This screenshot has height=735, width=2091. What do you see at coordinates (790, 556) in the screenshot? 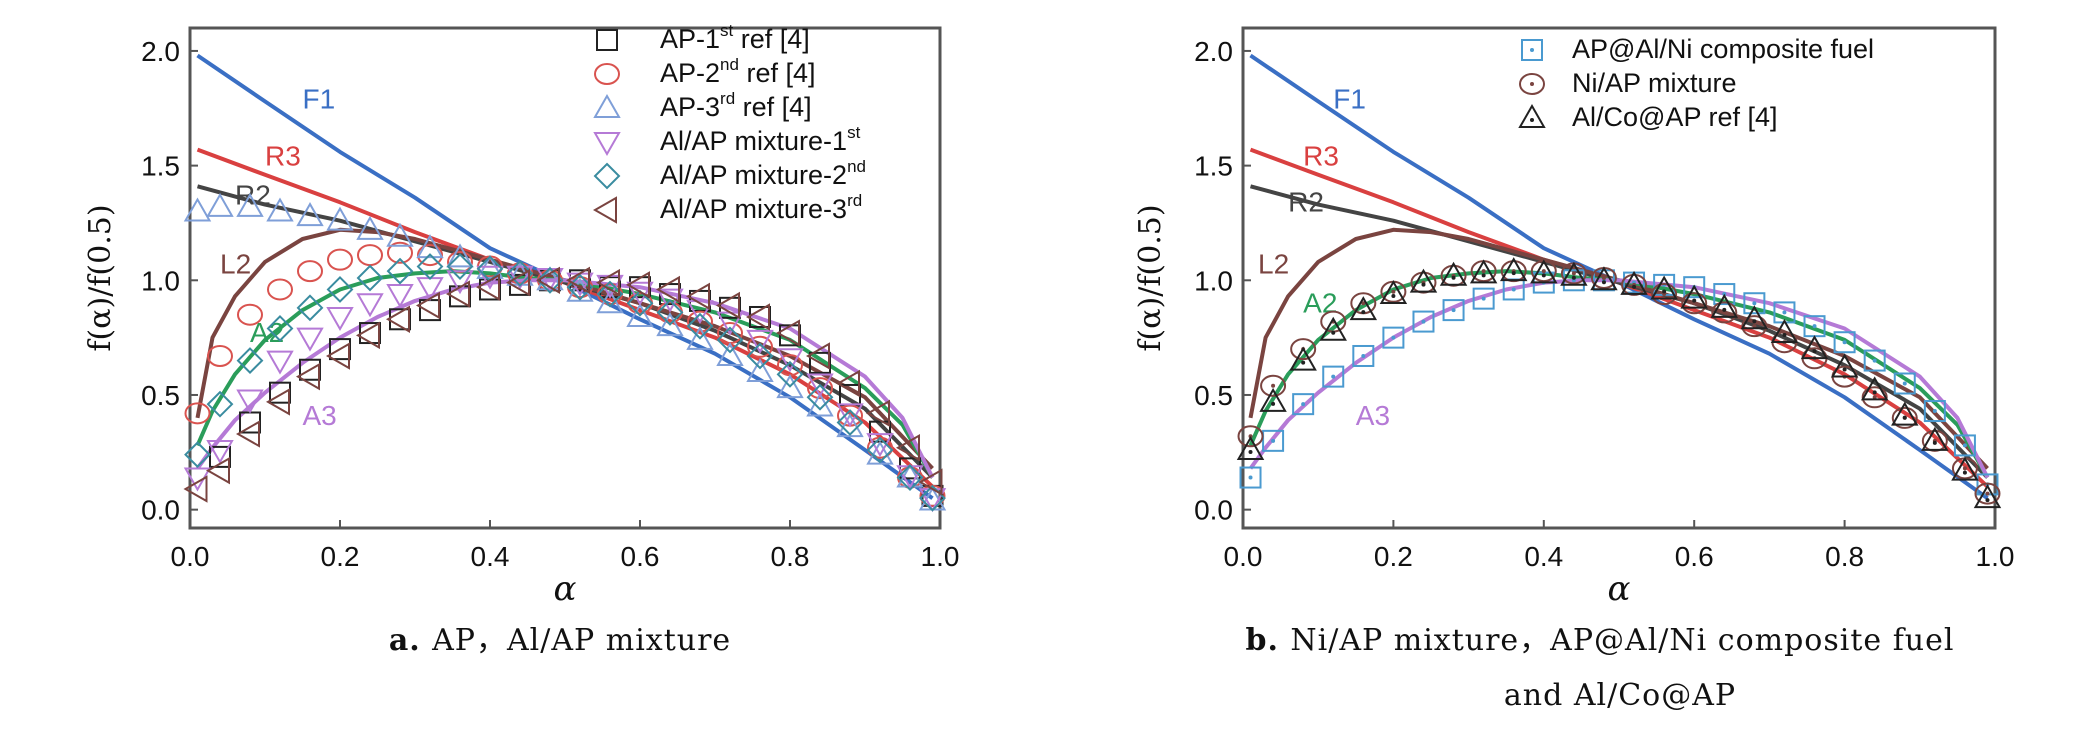
I see `x-tick-label: 0.8` at bounding box center [790, 556].